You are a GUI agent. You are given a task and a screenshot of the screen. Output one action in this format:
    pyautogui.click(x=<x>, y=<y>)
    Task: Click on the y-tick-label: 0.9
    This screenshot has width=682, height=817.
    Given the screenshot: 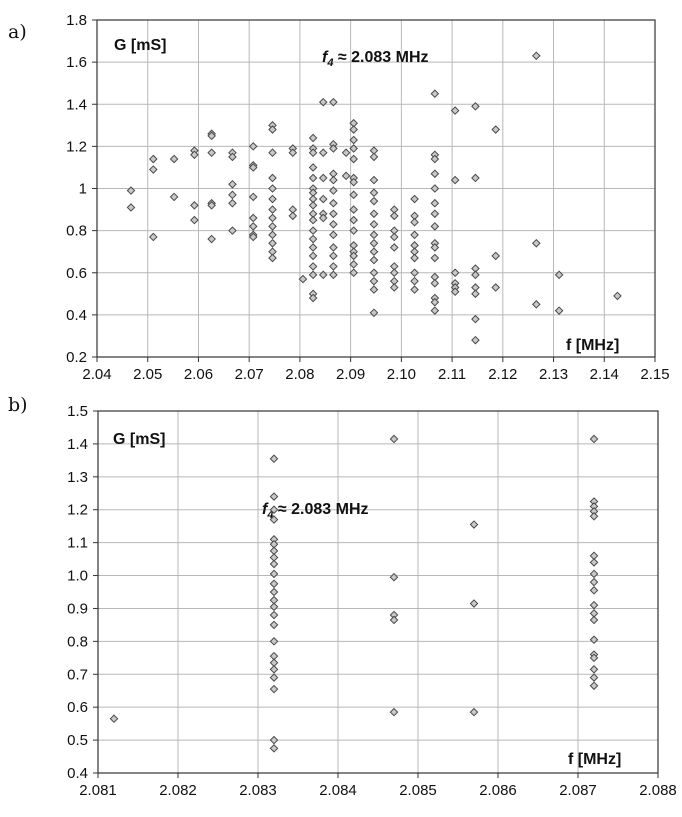 What is the action you would take?
    pyautogui.click(x=77, y=608)
    